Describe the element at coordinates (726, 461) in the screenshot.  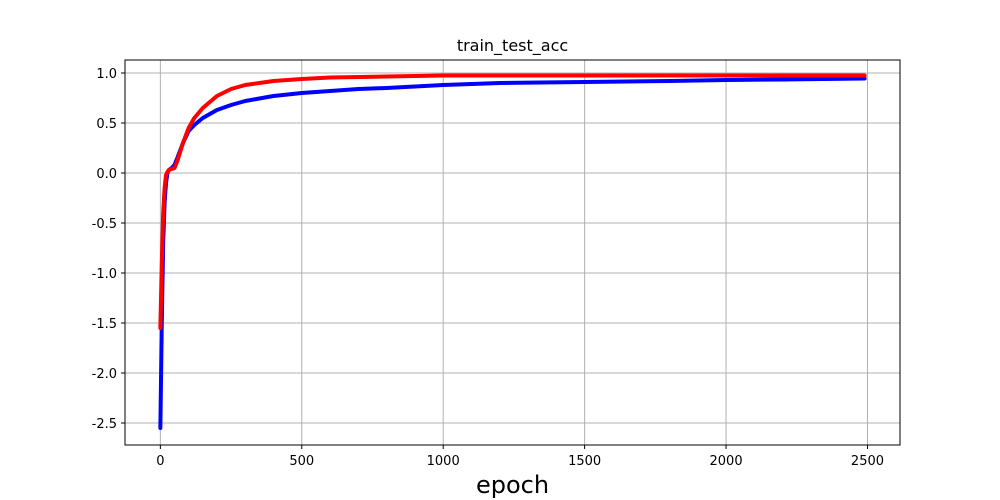
I see `x-tick-label: 2000` at that location.